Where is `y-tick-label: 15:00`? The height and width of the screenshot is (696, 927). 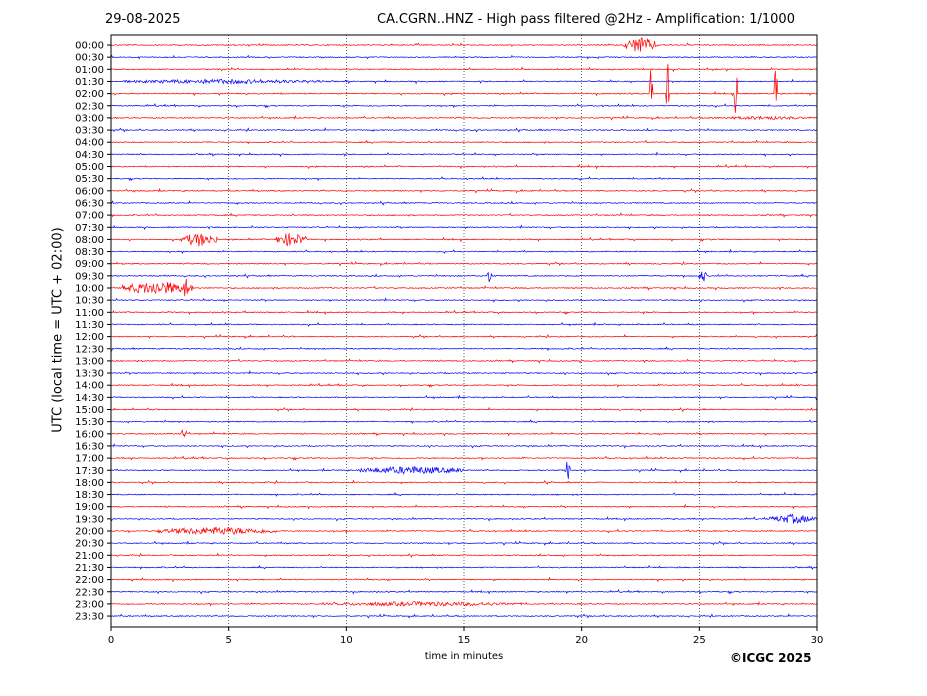
y-tick-label: 15:00 is located at coordinates (89, 410).